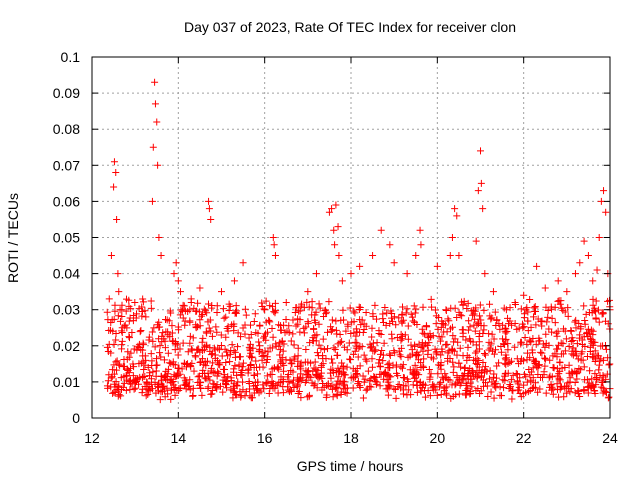  What do you see at coordinates (66, 274) in the screenshot?
I see `y-tick-label: 0.04` at bounding box center [66, 274].